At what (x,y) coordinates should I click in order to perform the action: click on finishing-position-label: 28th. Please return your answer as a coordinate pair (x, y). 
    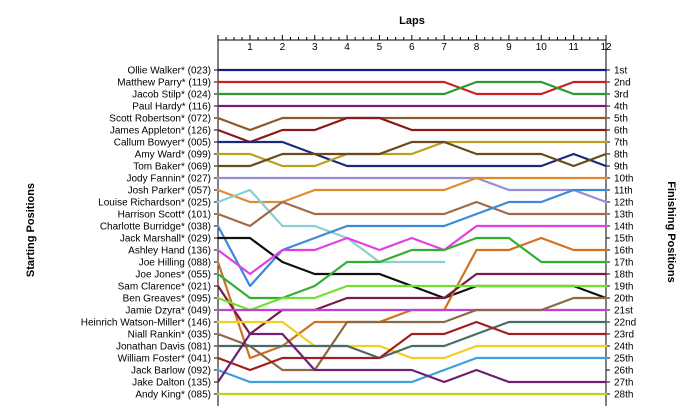
    Looking at the image, I should click on (623, 395).